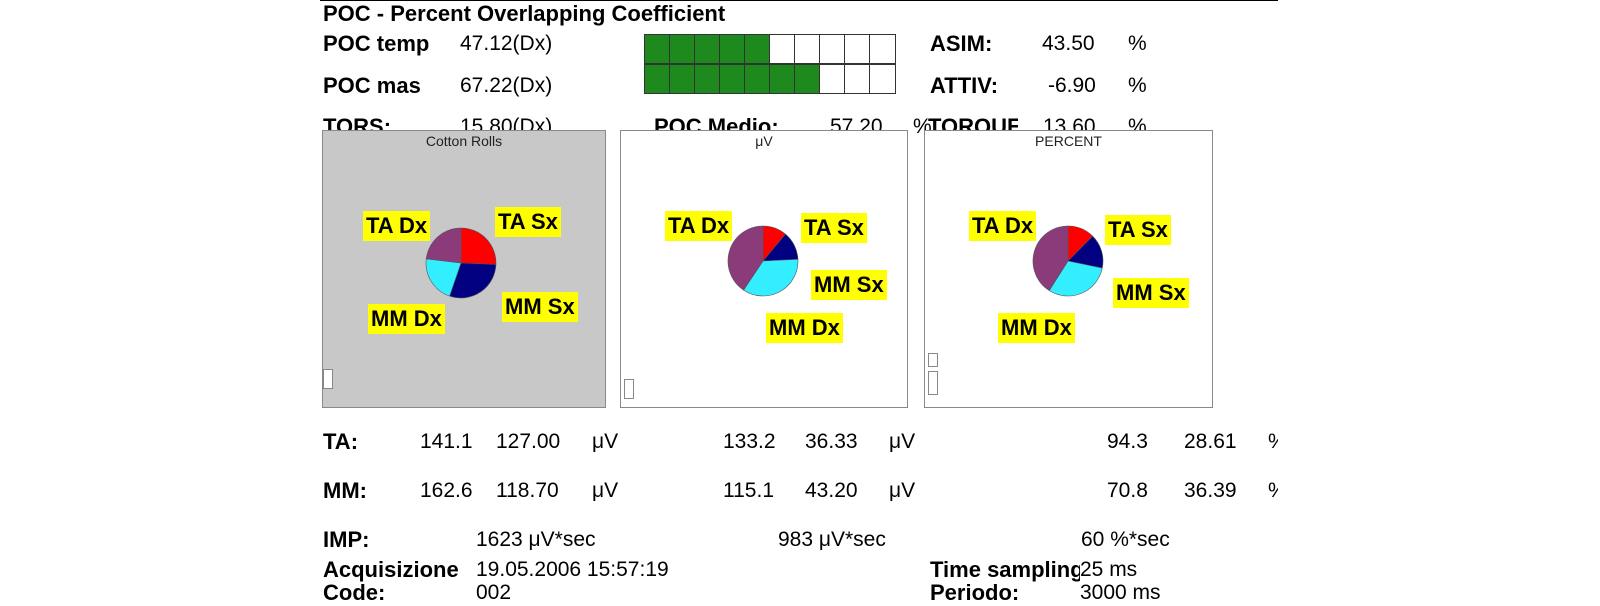  I want to click on ta-value-6: 28.61, so click(1210, 441).